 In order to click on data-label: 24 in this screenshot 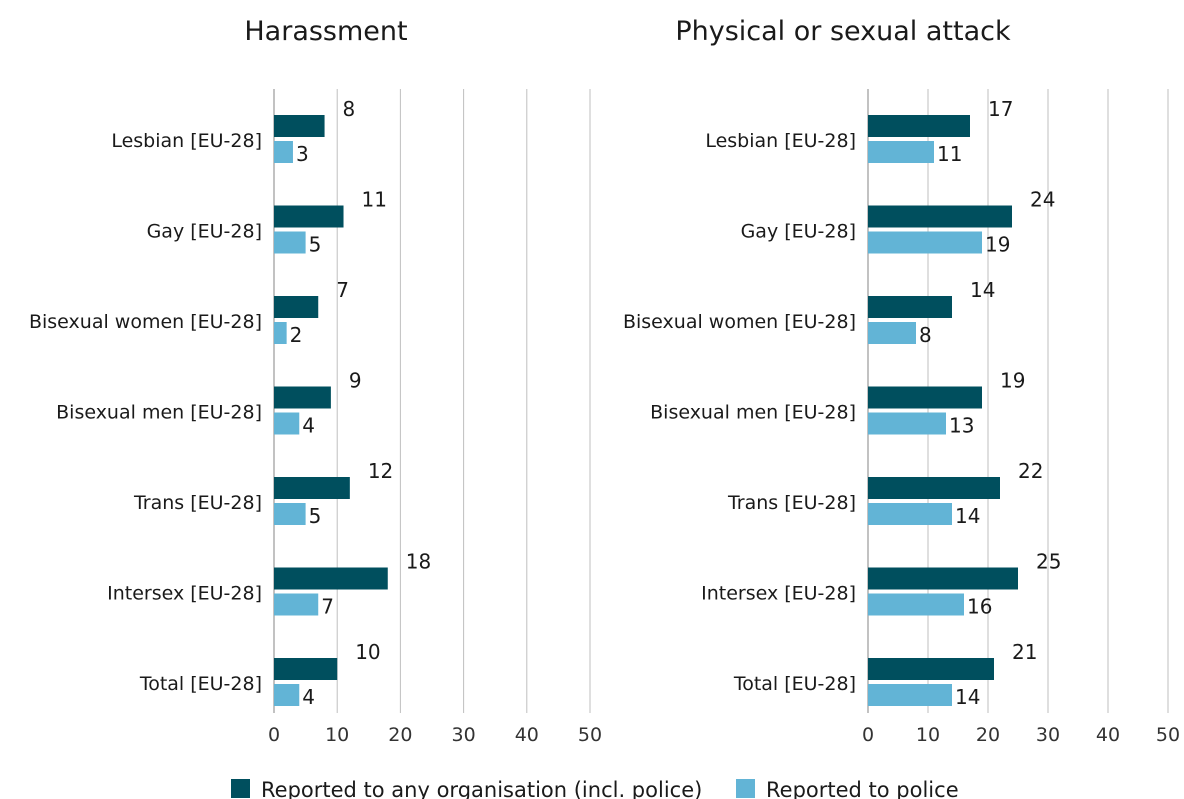, I will do `click(1042, 200)`.